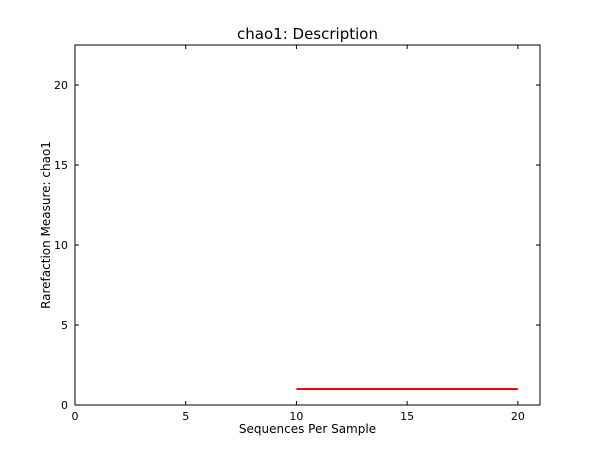  Describe the element at coordinates (64, 405) in the screenshot. I see `y-tick-label: 0` at that location.